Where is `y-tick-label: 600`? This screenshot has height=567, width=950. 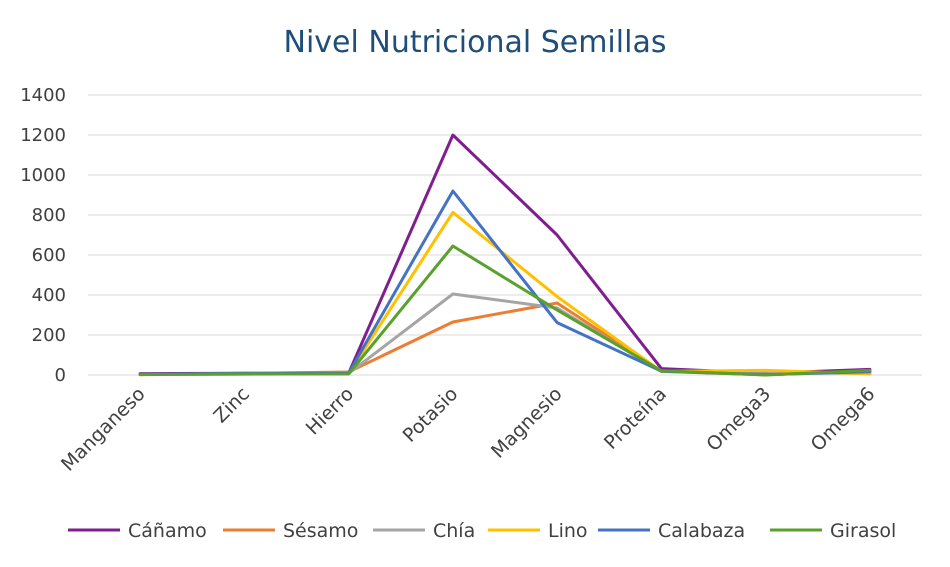 y-tick-label: 600 is located at coordinates (49, 255).